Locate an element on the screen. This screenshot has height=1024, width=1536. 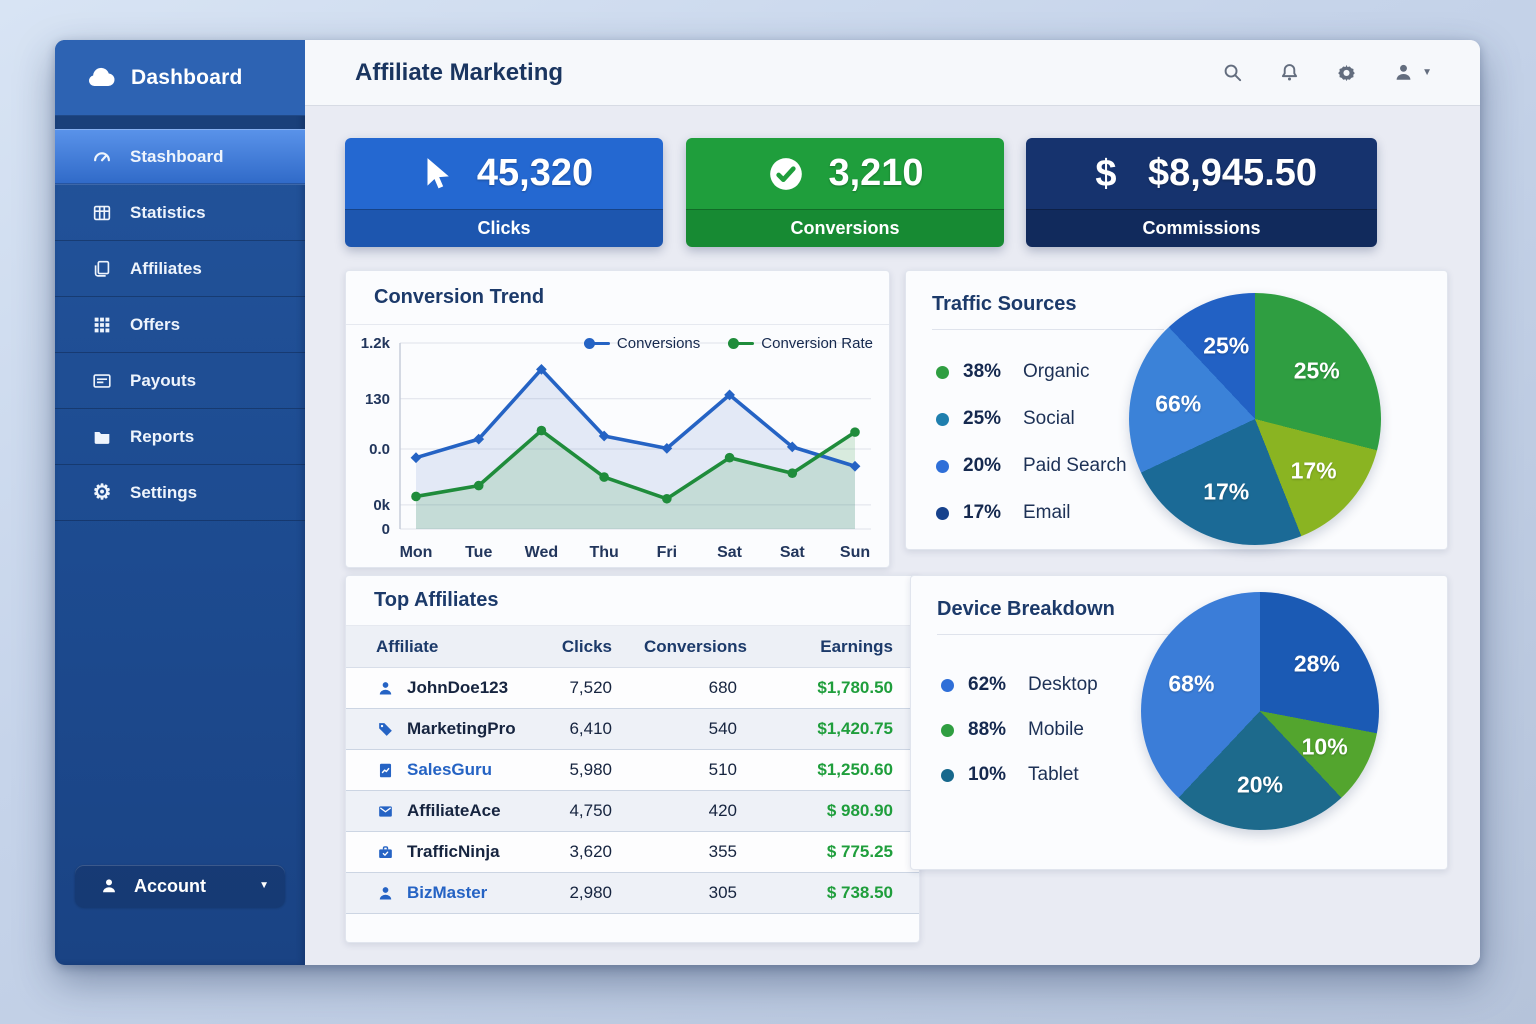
panel-header: Traffic Sources is located at coordinates (1176, 293).